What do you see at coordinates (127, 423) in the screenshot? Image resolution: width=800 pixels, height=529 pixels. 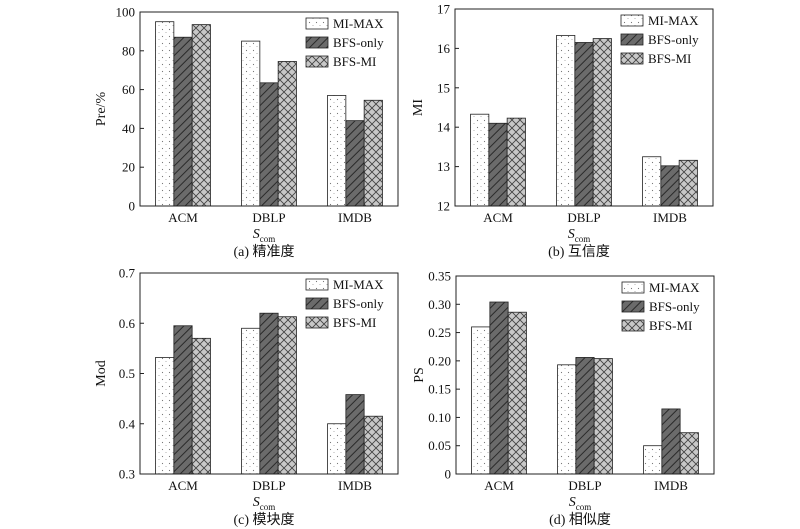 I see `y-tick-label: 0.4` at bounding box center [127, 423].